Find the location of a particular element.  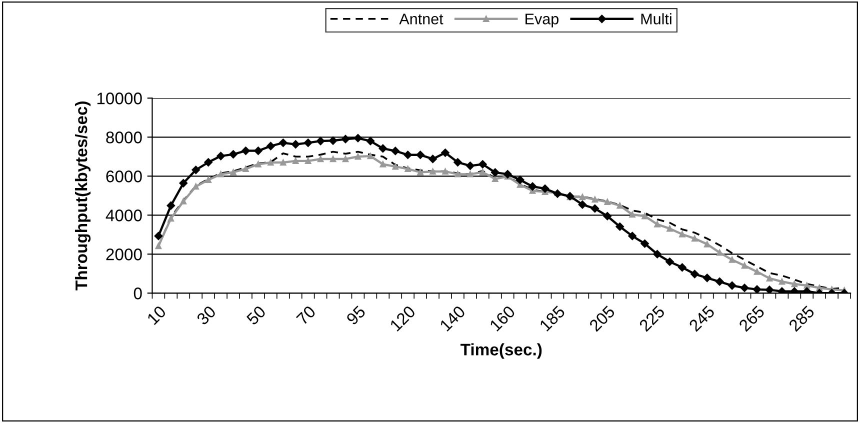

y-tick-label: 0 is located at coordinates (138, 294).